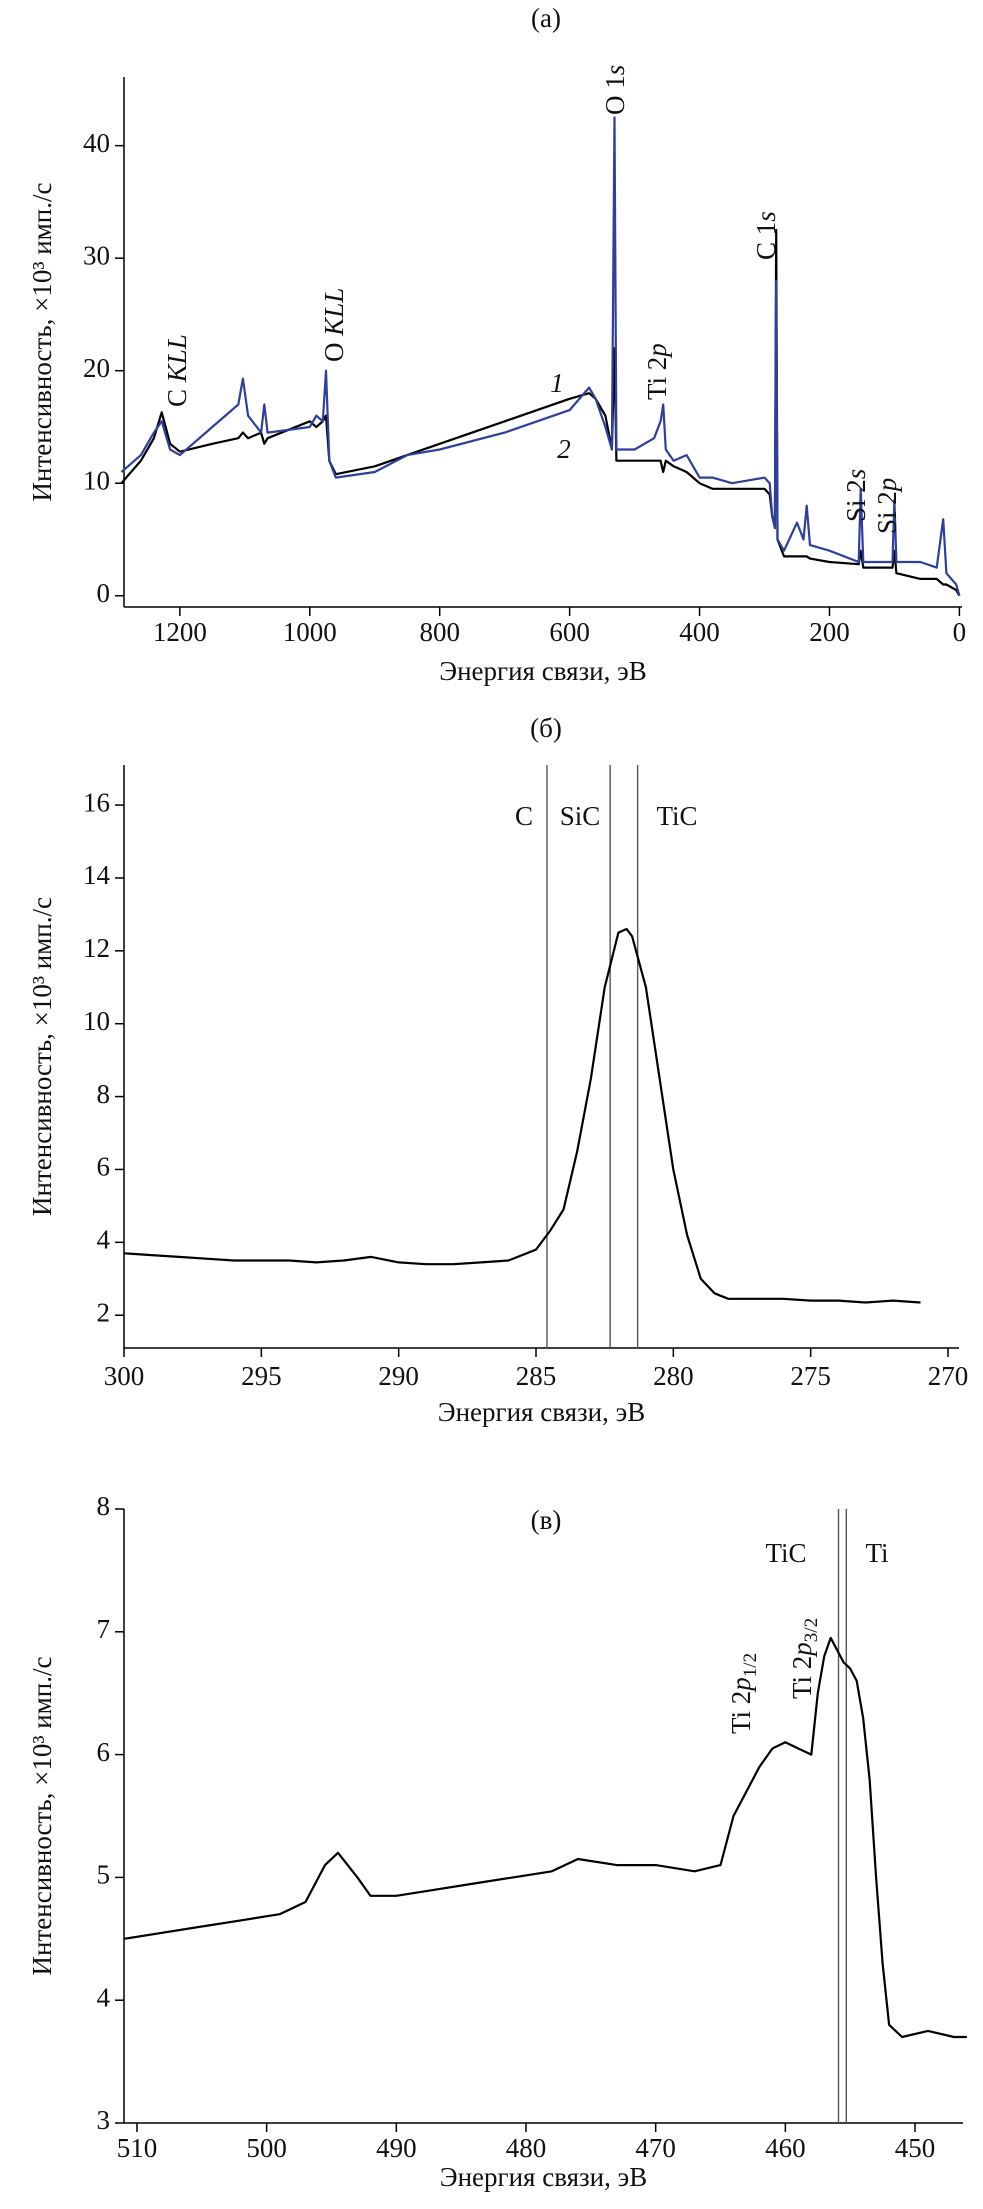  What do you see at coordinates (810, 1376) in the screenshot?
I see `x-tick-label: 275` at bounding box center [810, 1376].